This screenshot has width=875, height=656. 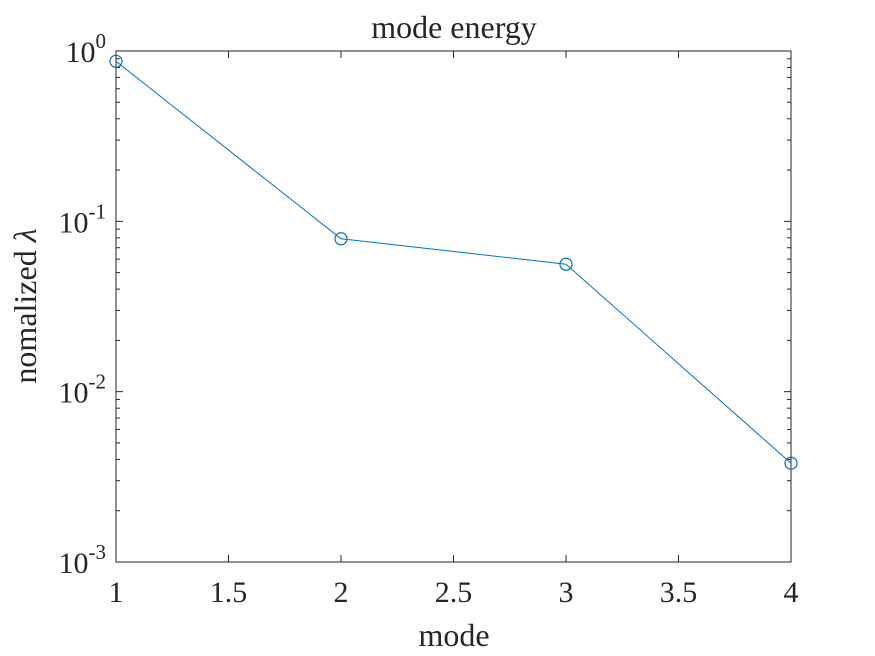 I want to click on x-tick-label: 4, so click(x=791, y=592).